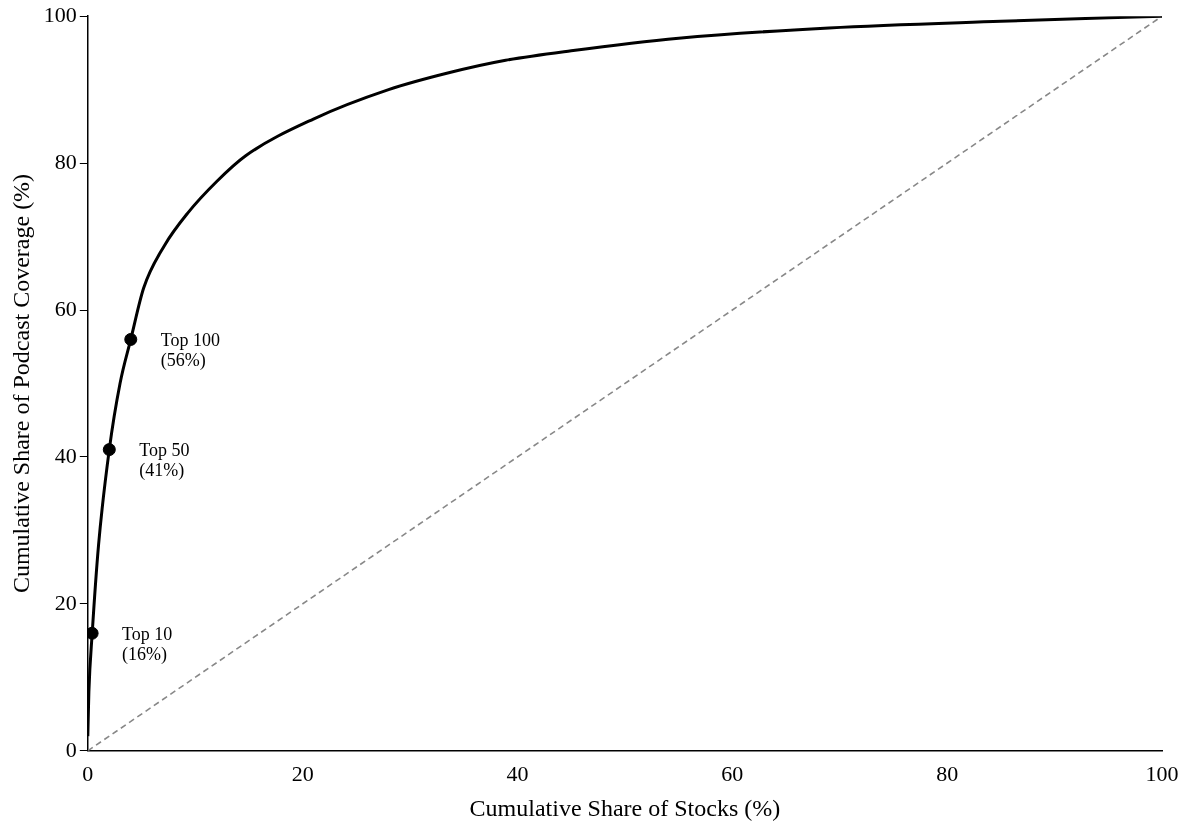  I want to click on x-tick-label: 20, so click(302, 773).